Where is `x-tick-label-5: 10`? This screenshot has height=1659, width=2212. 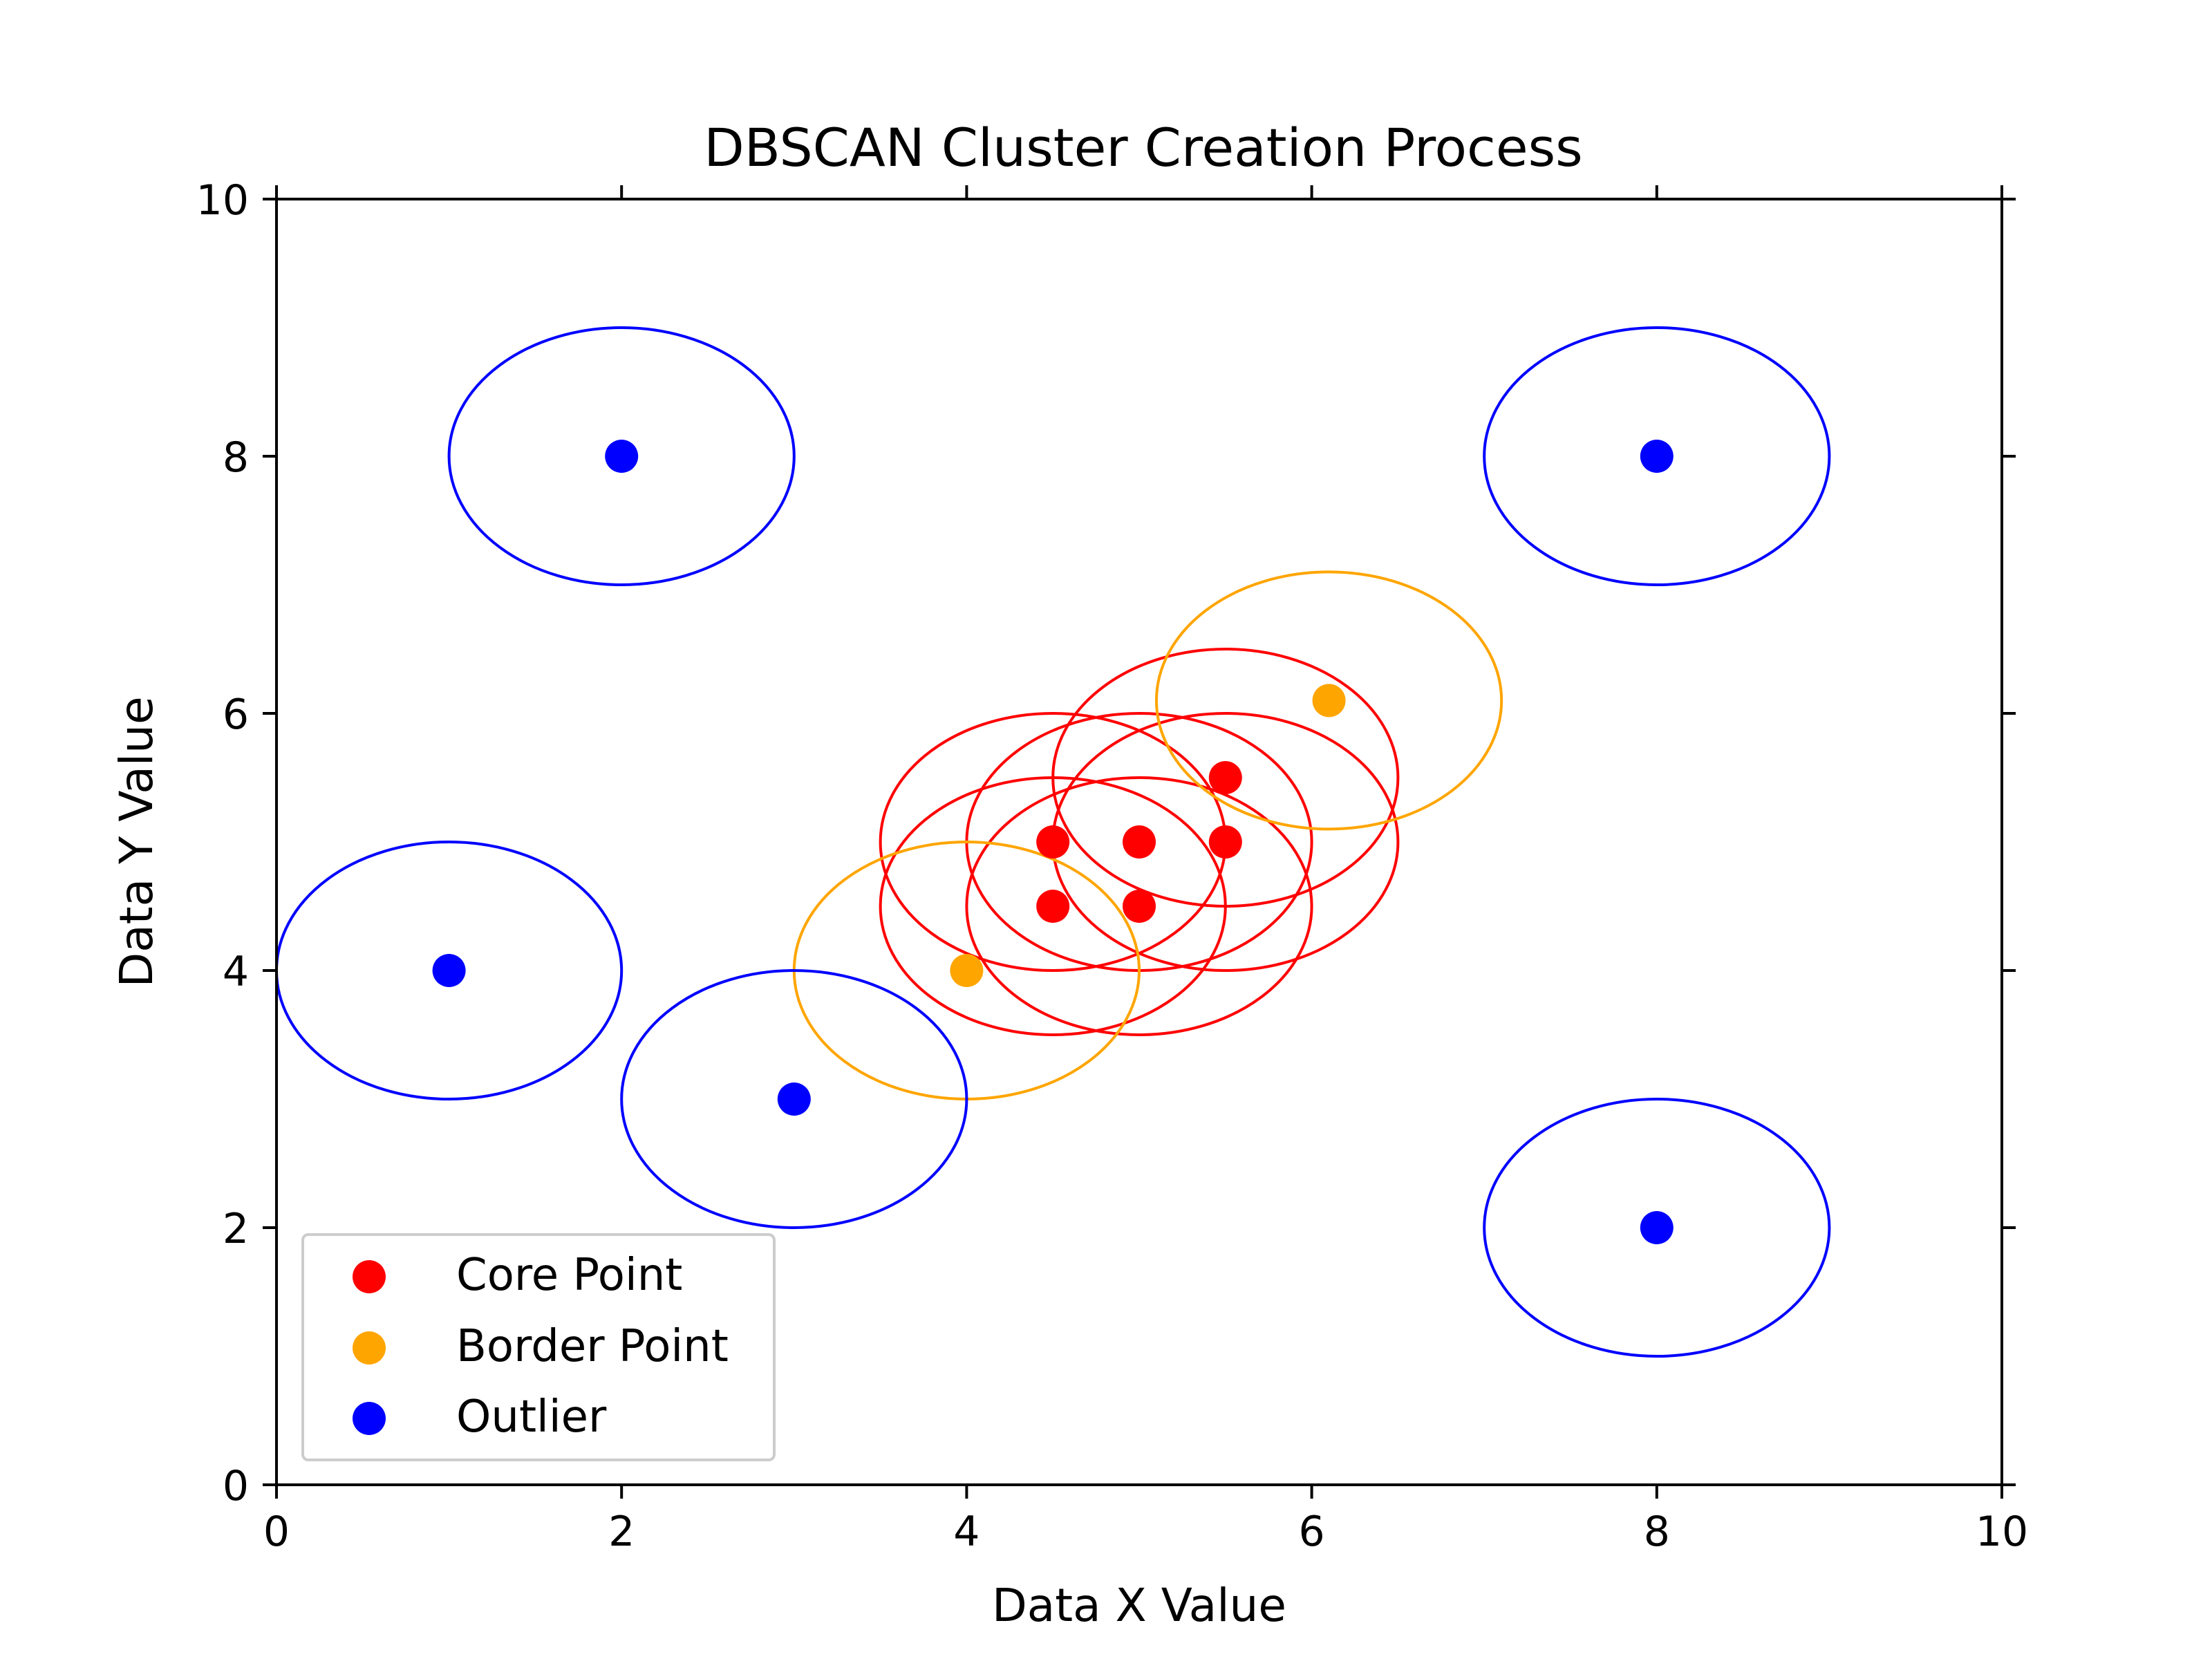 x-tick-label-5: 10 is located at coordinates (2002, 1532).